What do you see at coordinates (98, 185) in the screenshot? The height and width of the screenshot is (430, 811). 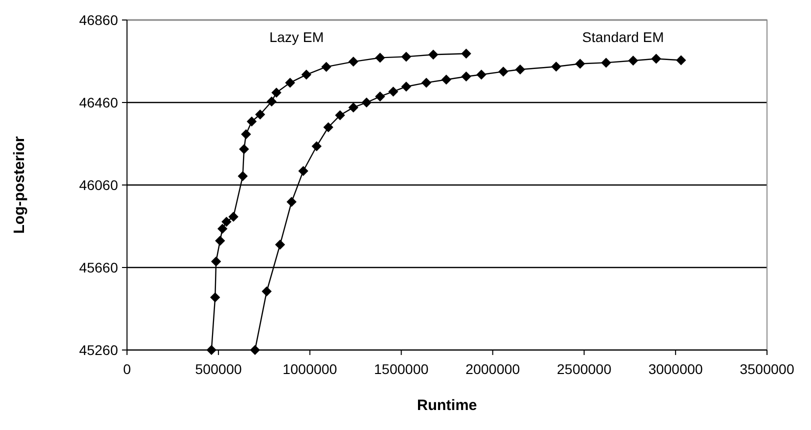 I see `y-tick-label: 46060` at bounding box center [98, 185].